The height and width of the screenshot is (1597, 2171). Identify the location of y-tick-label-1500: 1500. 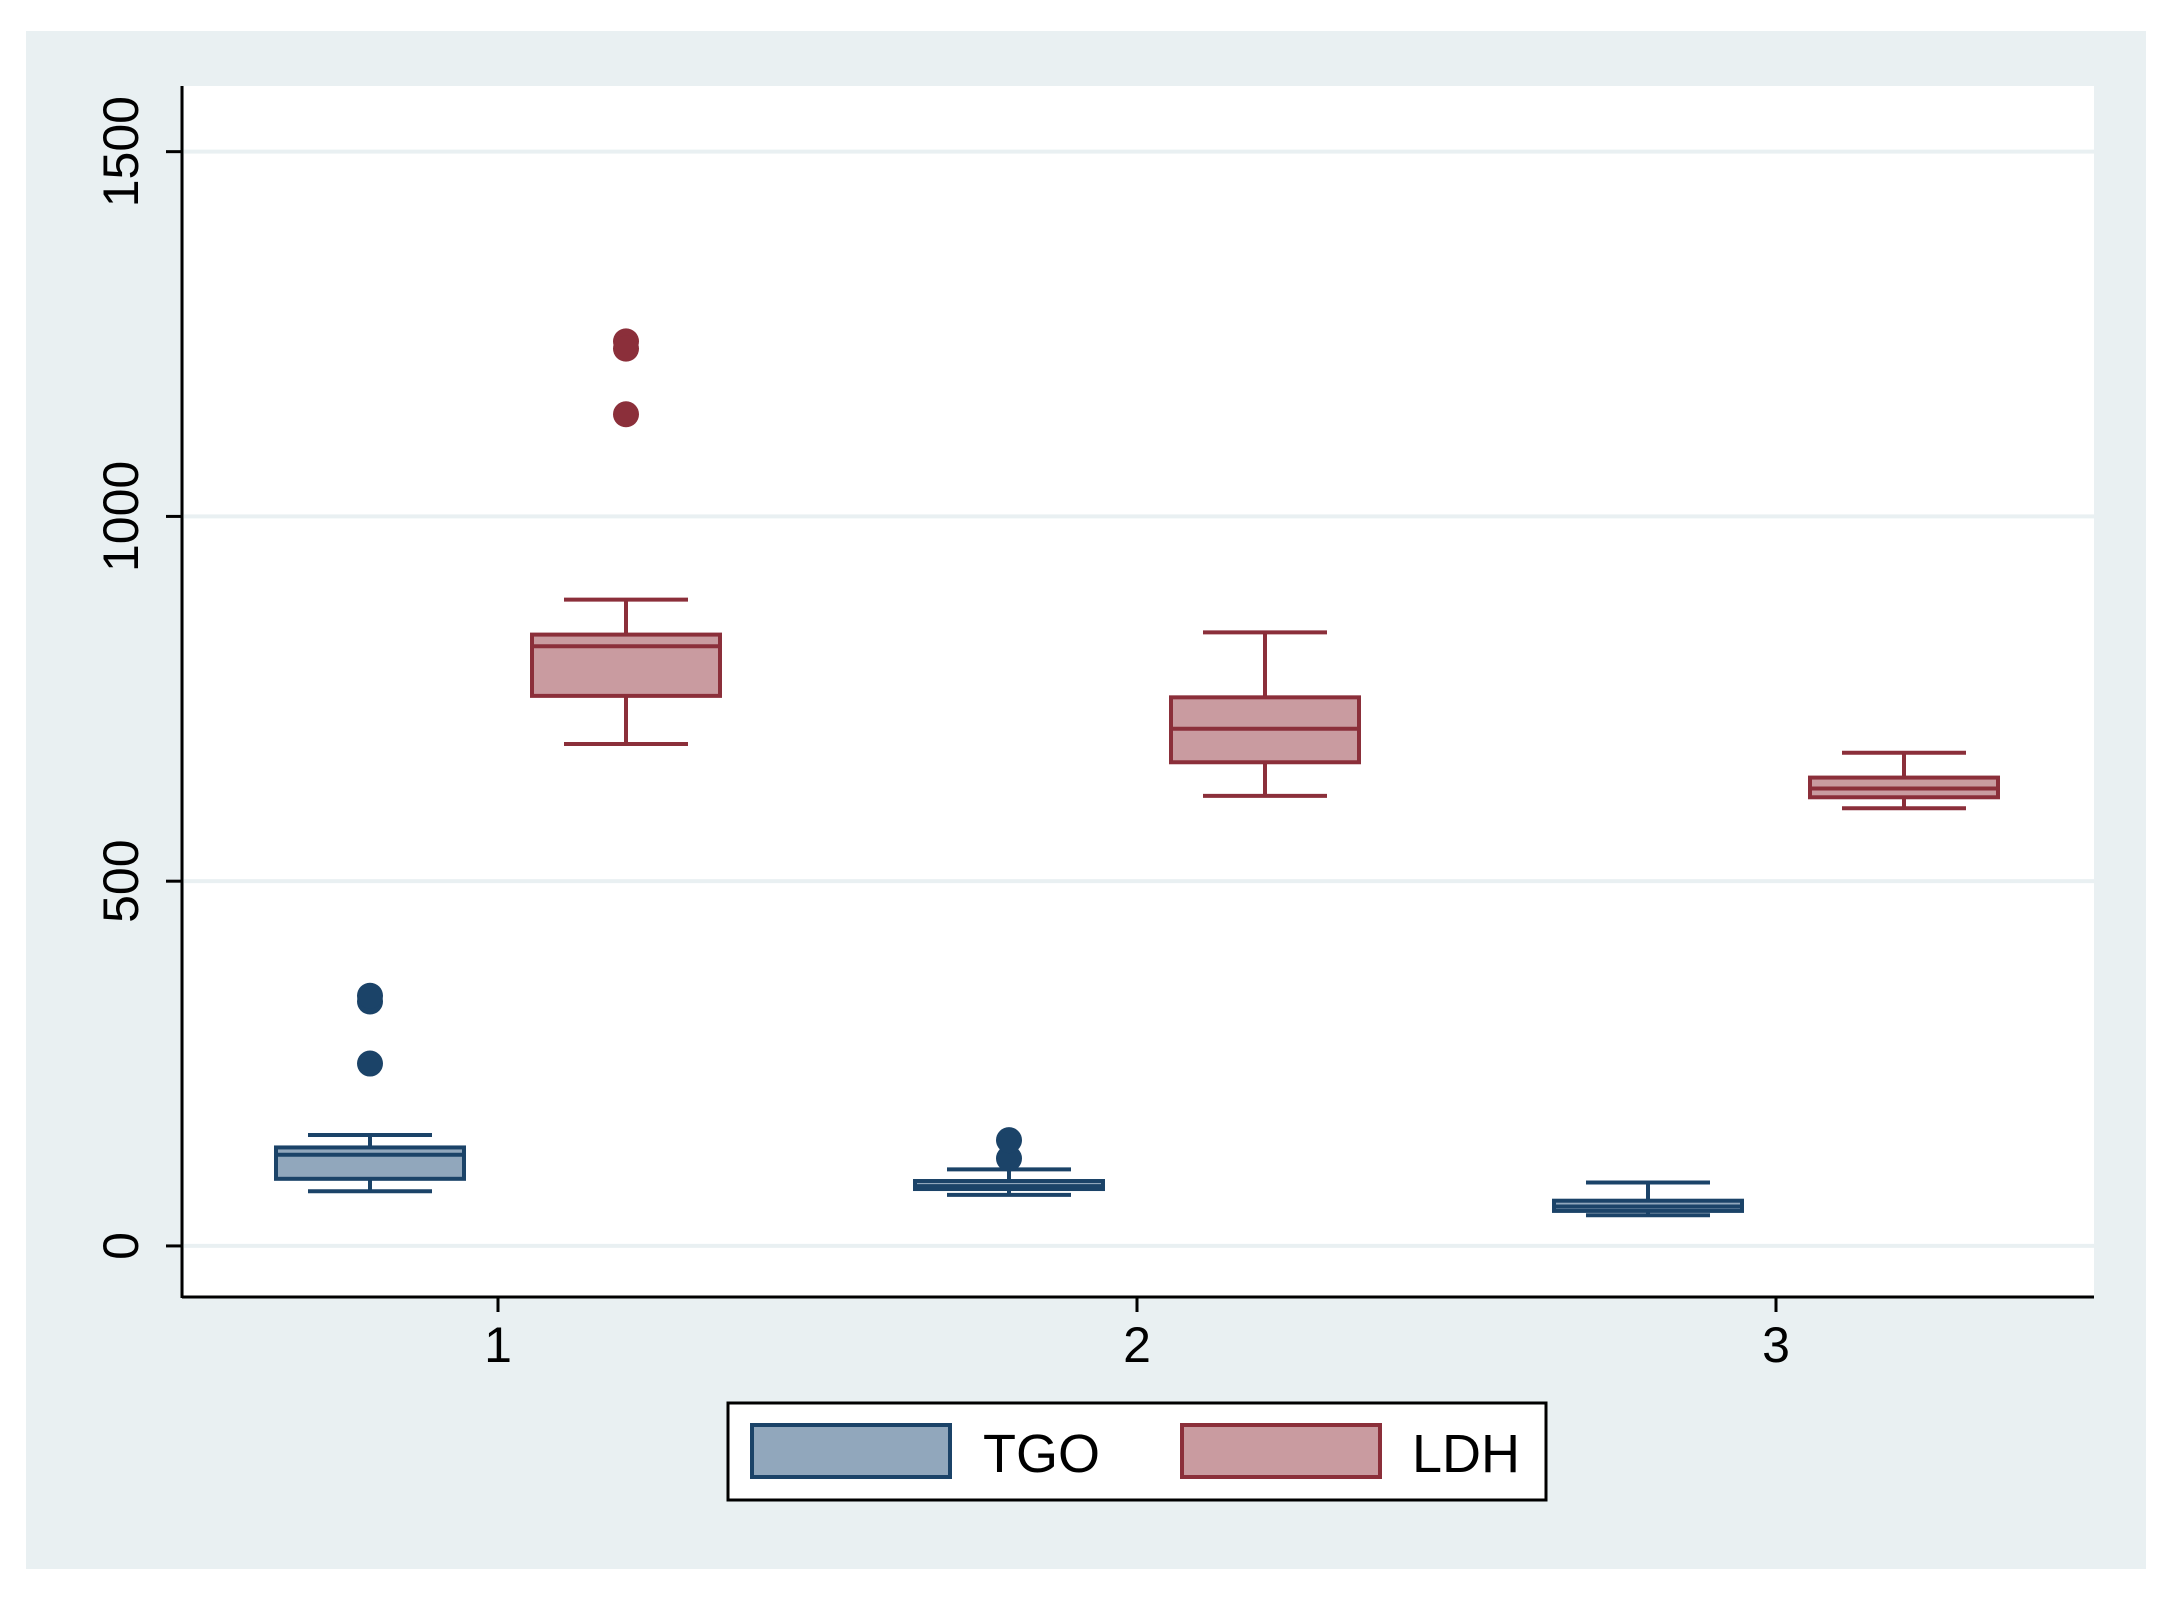
(121, 151).